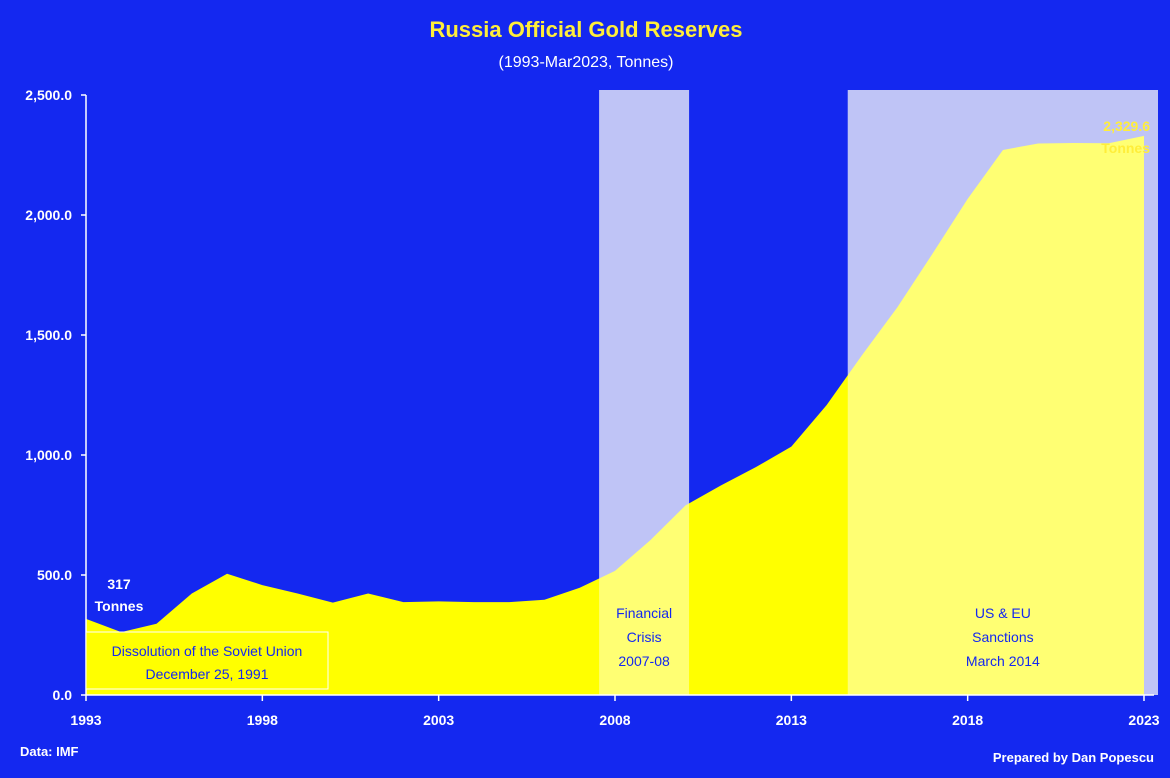  Describe the element at coordinates (54, 575) in the screenshot. I see `y-tick-label-1: 500.0` at that location.